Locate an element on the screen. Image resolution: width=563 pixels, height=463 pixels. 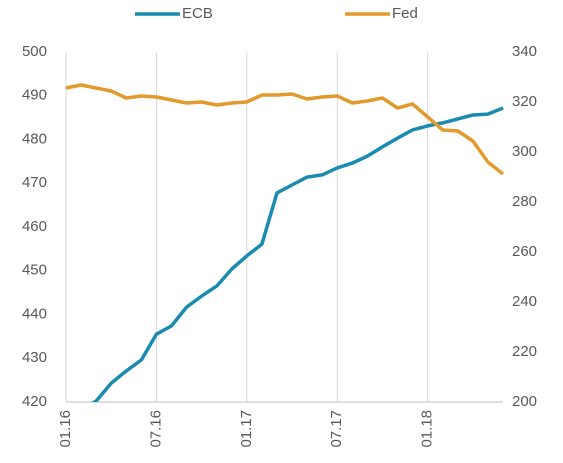
x-tick-label: 01.18 is located at coordinates (427, 429).